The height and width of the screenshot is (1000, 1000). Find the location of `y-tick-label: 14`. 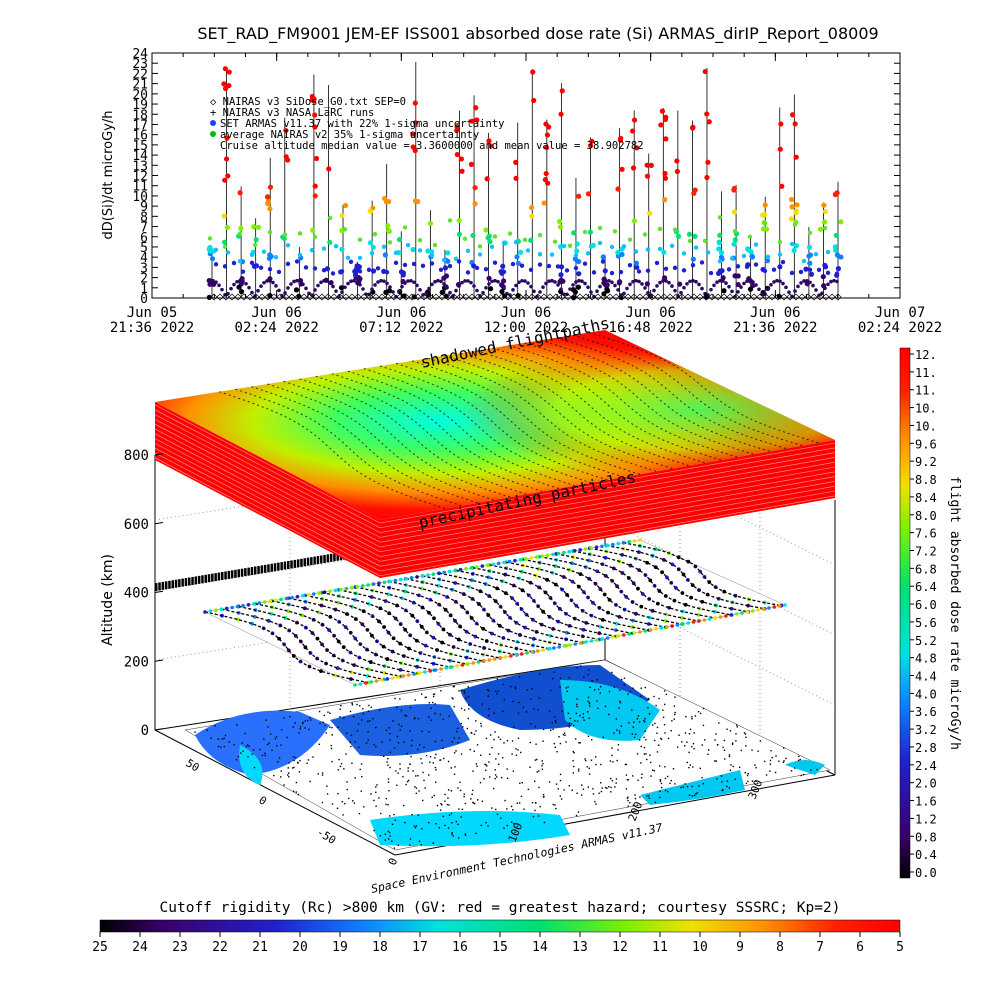

y-tick-label: 14 is located at coordinates (140, 156).